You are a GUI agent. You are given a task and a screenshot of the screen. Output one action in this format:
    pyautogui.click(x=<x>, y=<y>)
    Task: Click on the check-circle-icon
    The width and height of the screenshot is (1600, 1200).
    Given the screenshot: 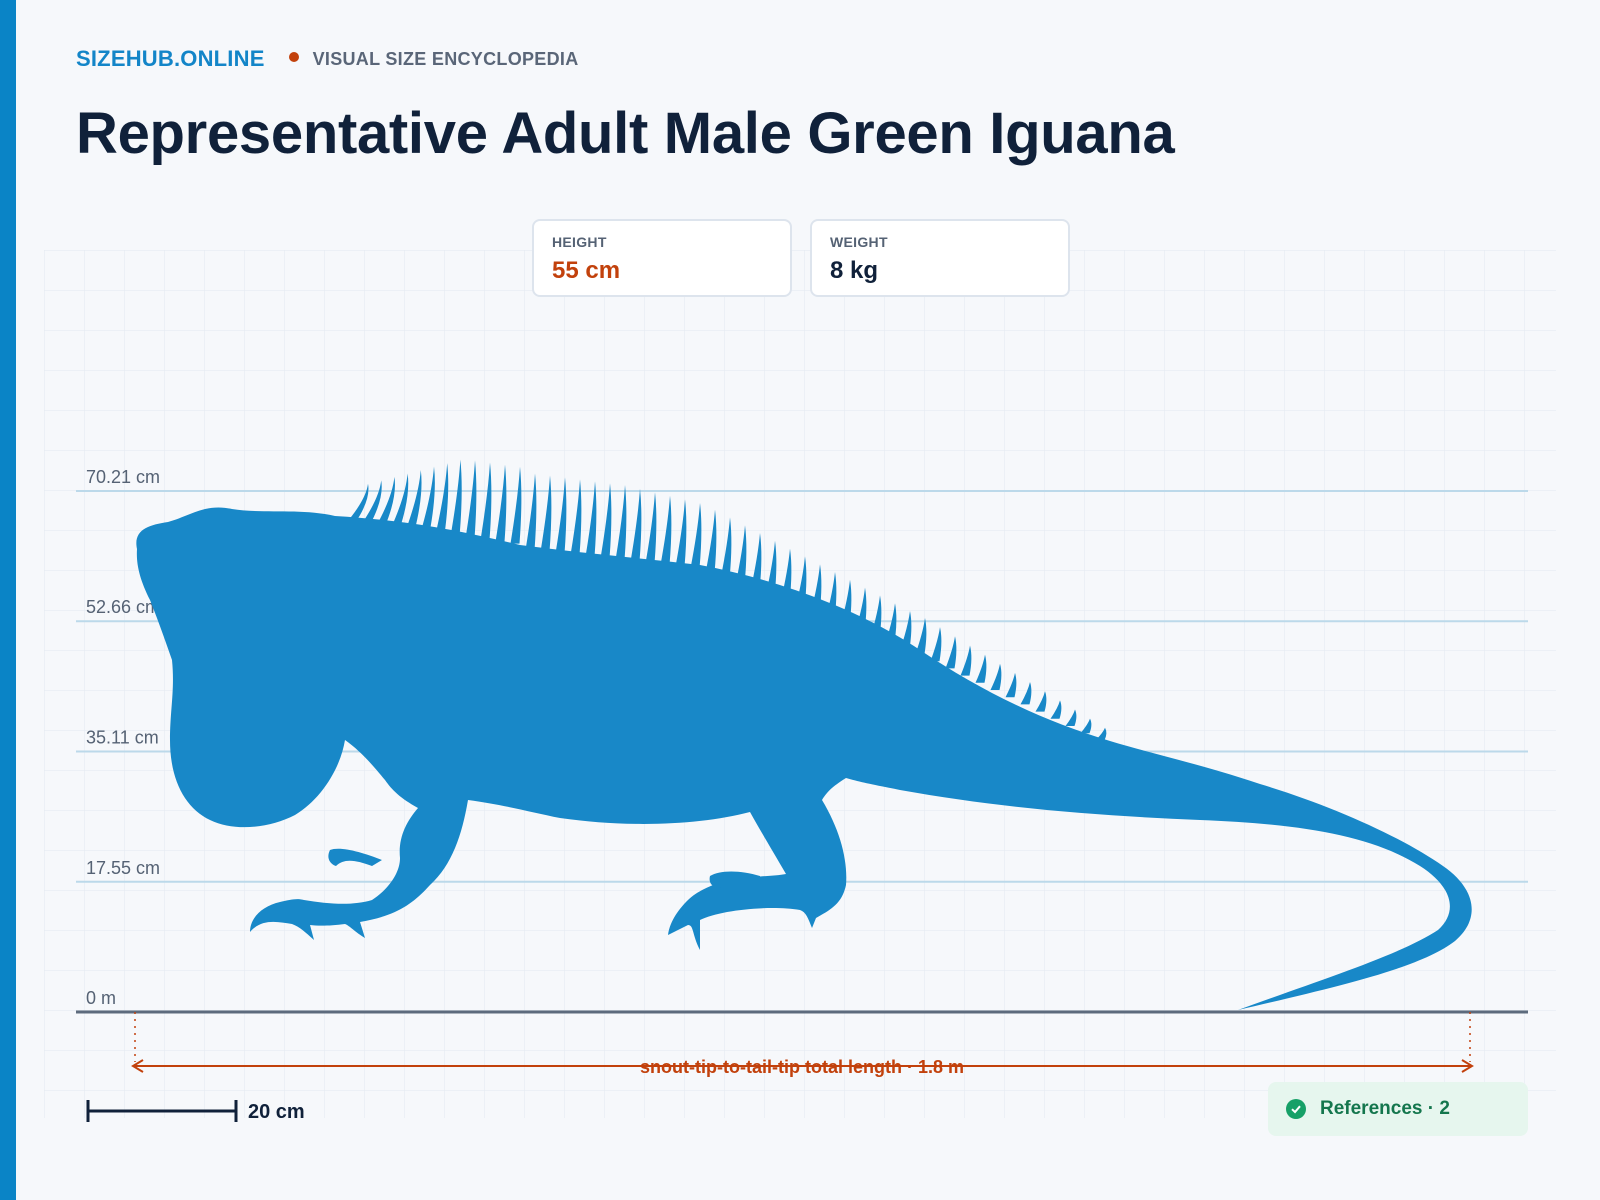 What is the action you would take?
    pyautogui.click(x=1296, y=1109)
    